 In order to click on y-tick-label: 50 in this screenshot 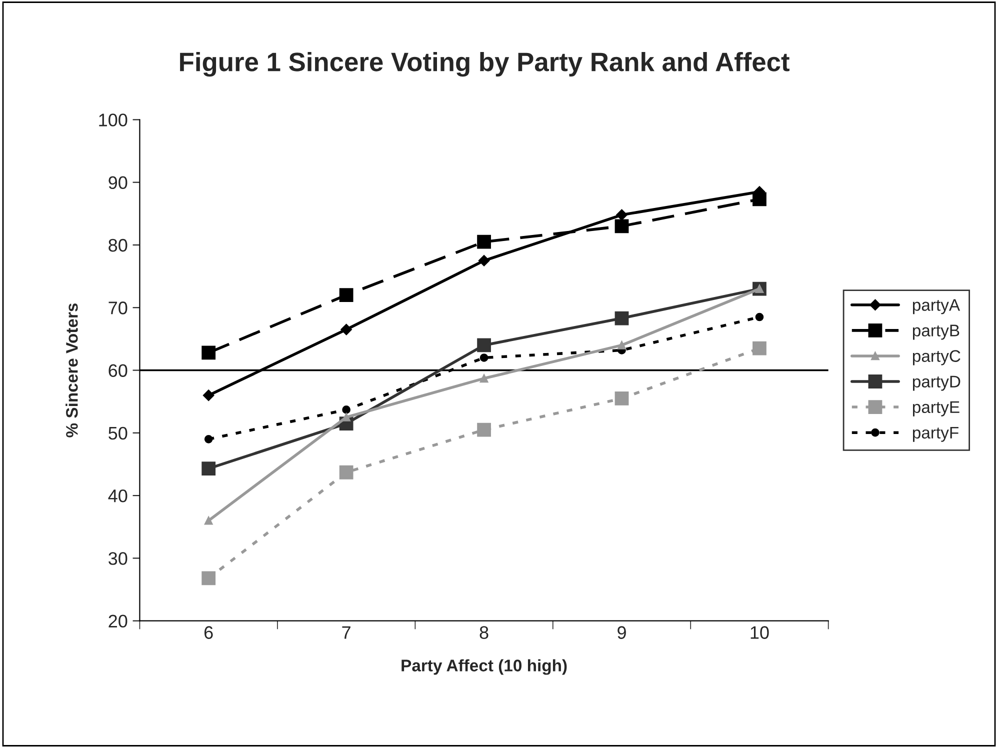, I will do `click(118, 433)`.